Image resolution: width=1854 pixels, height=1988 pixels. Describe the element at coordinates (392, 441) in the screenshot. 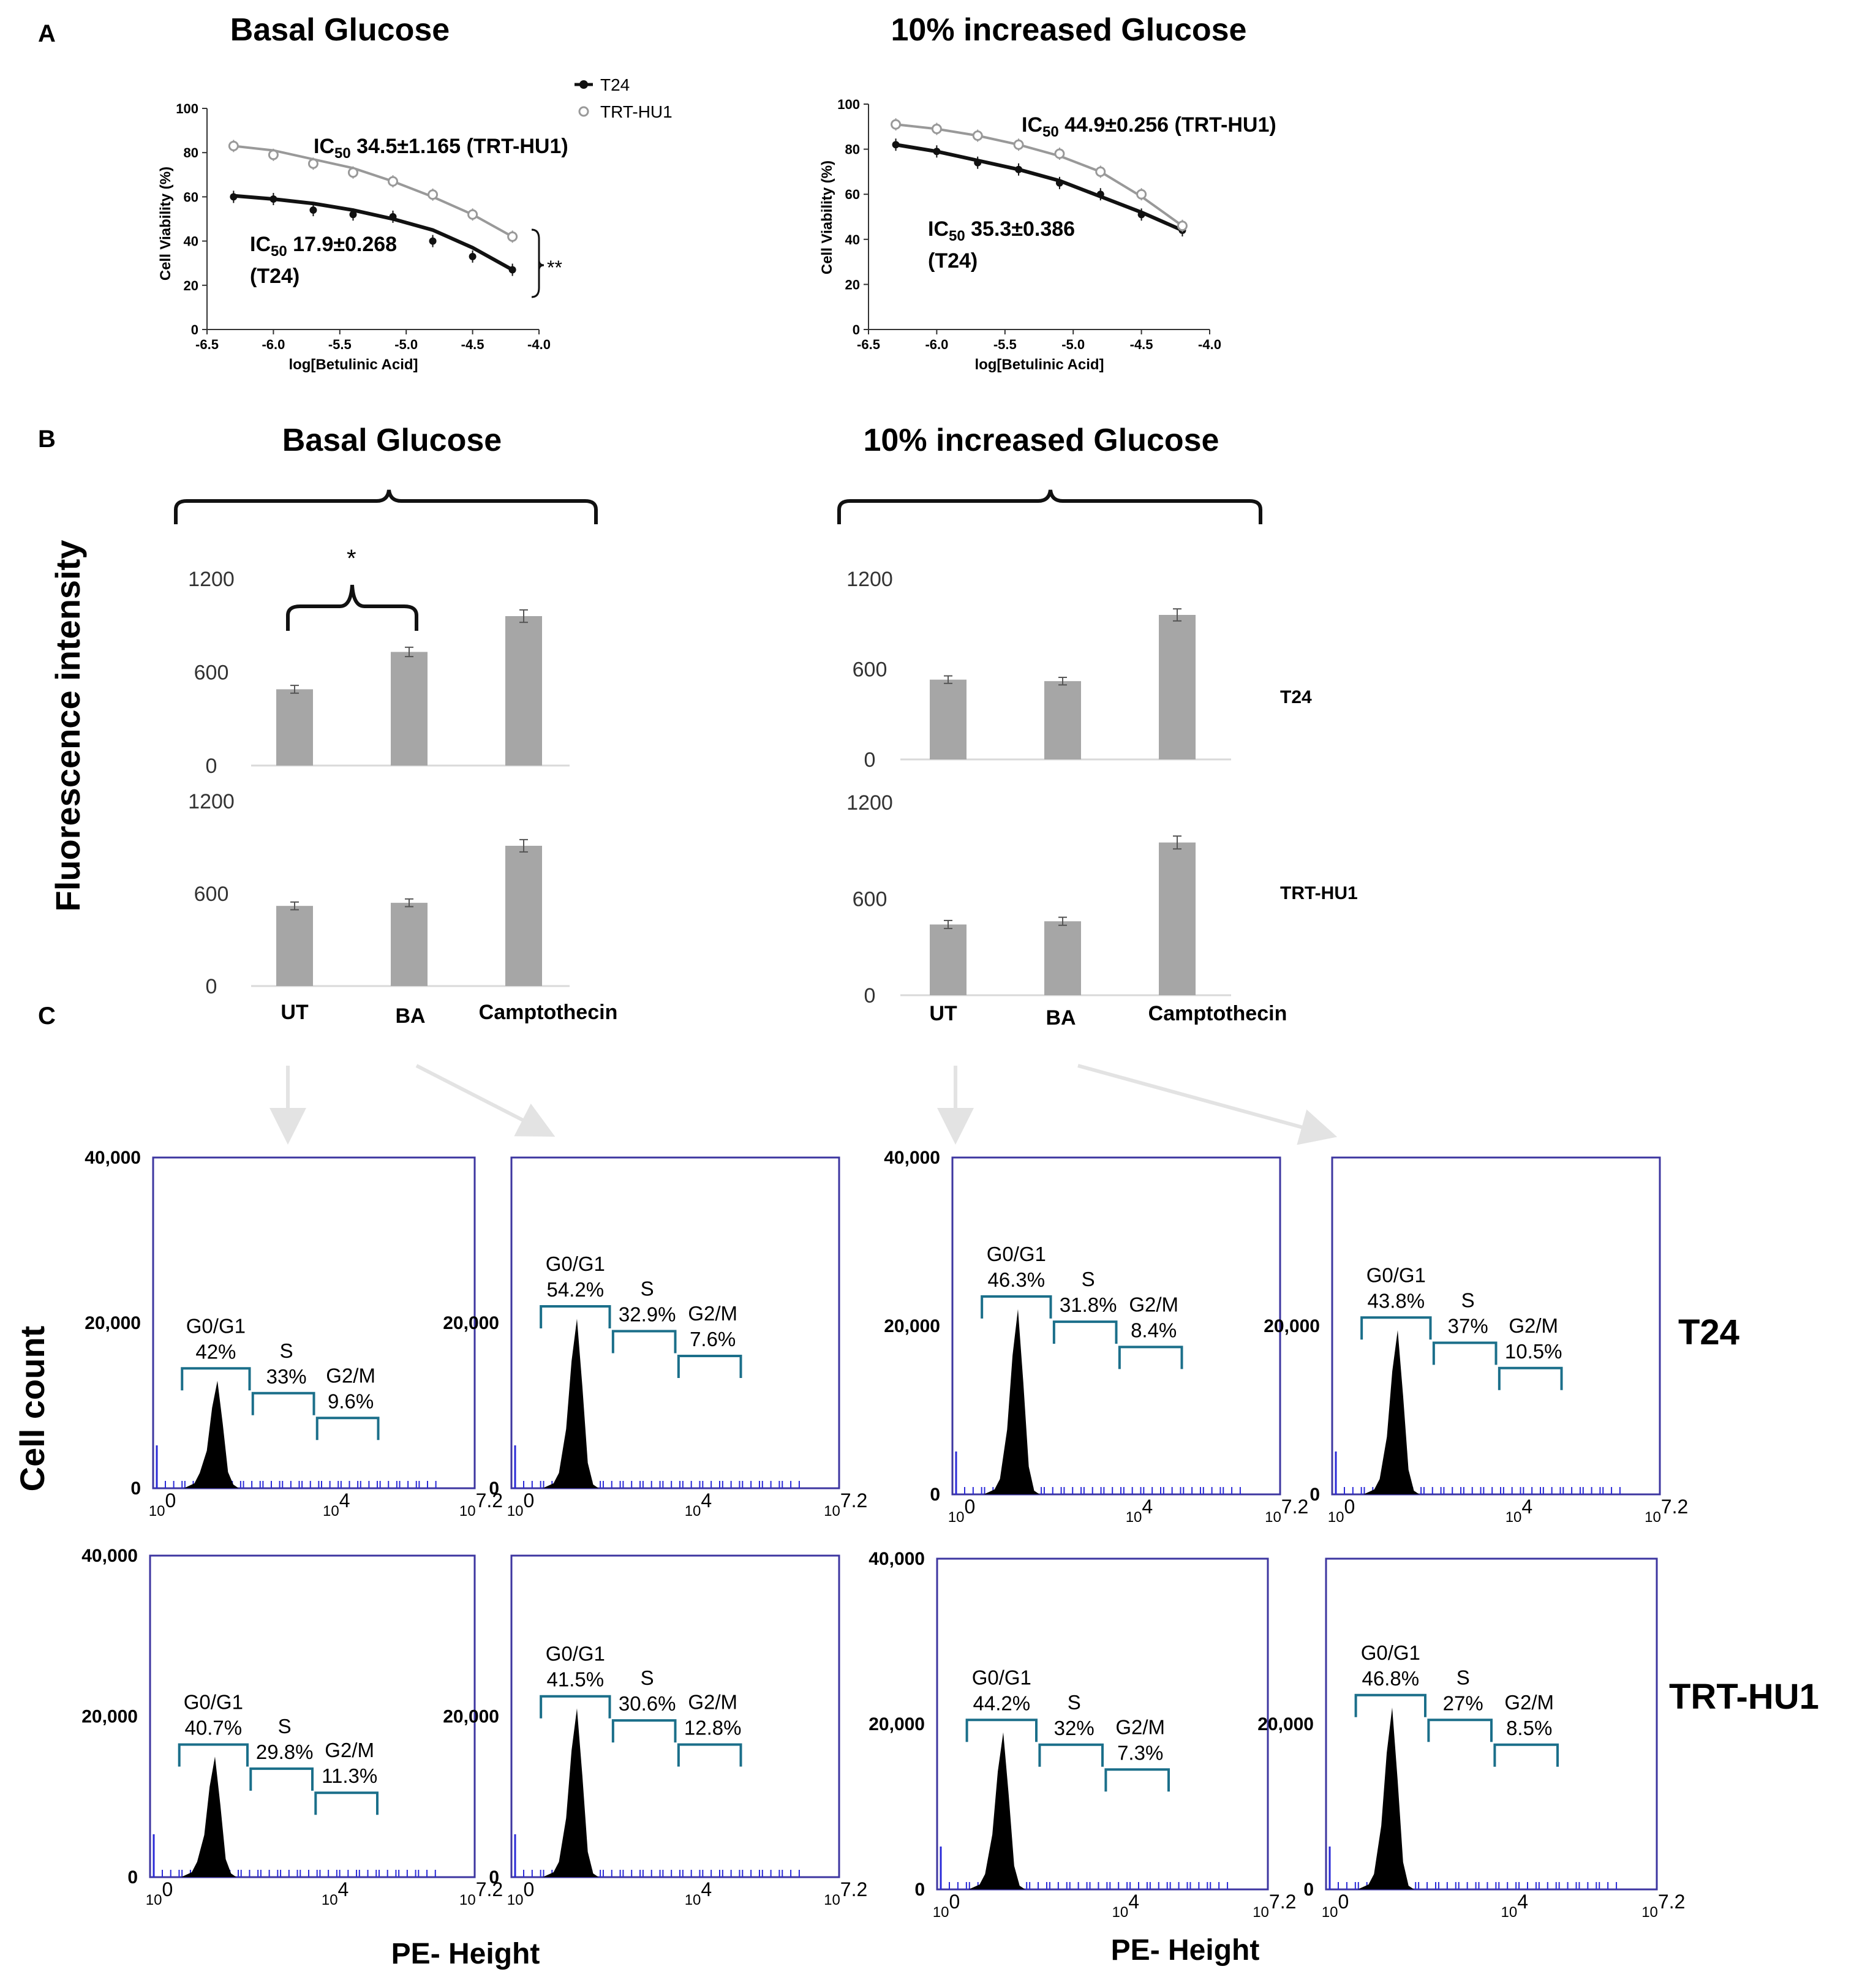

I see `title-b-basal: Basal Glucose` at that location.